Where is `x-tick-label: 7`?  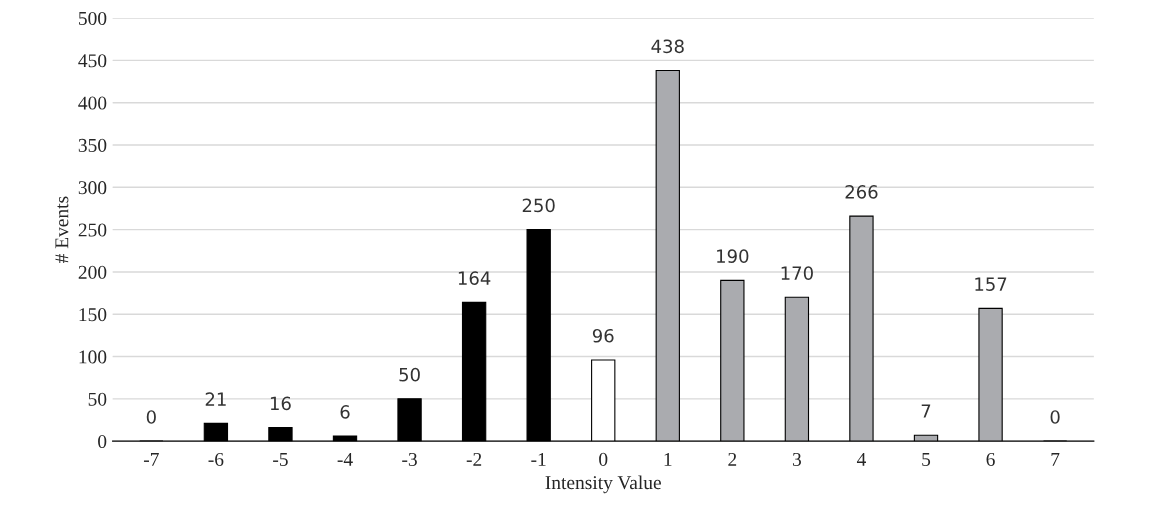 x-tick-label: 7 is located at coordinates (1055, 459).